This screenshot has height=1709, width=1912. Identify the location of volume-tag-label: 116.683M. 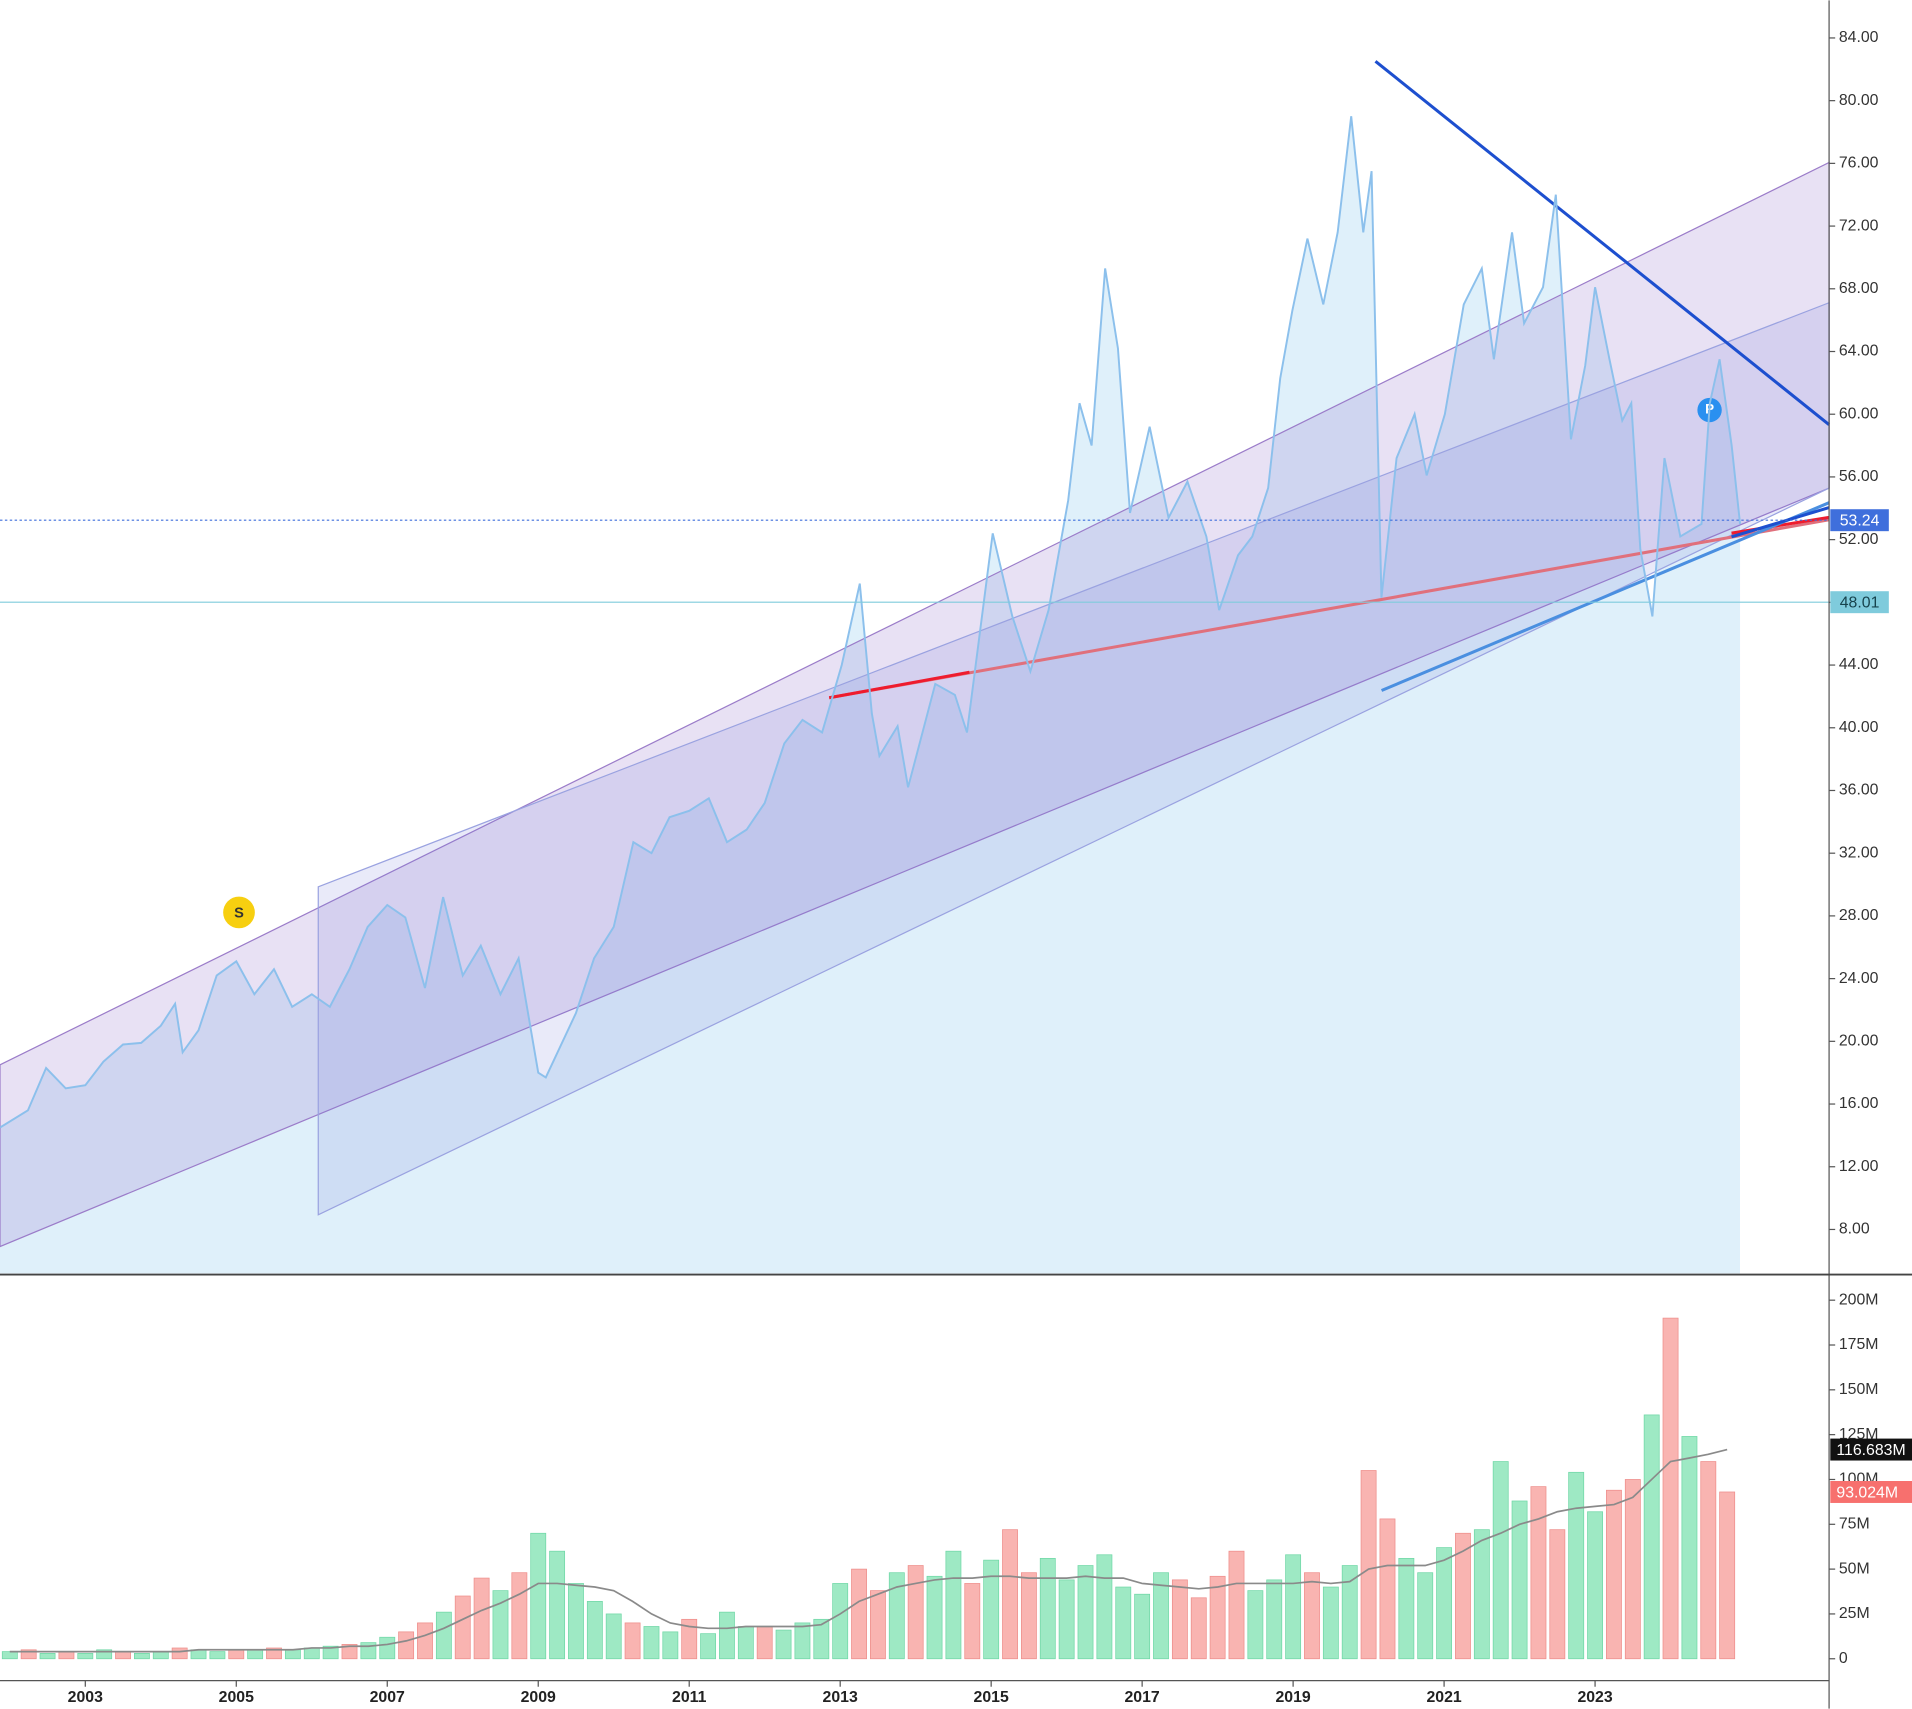
(1870, 1450).